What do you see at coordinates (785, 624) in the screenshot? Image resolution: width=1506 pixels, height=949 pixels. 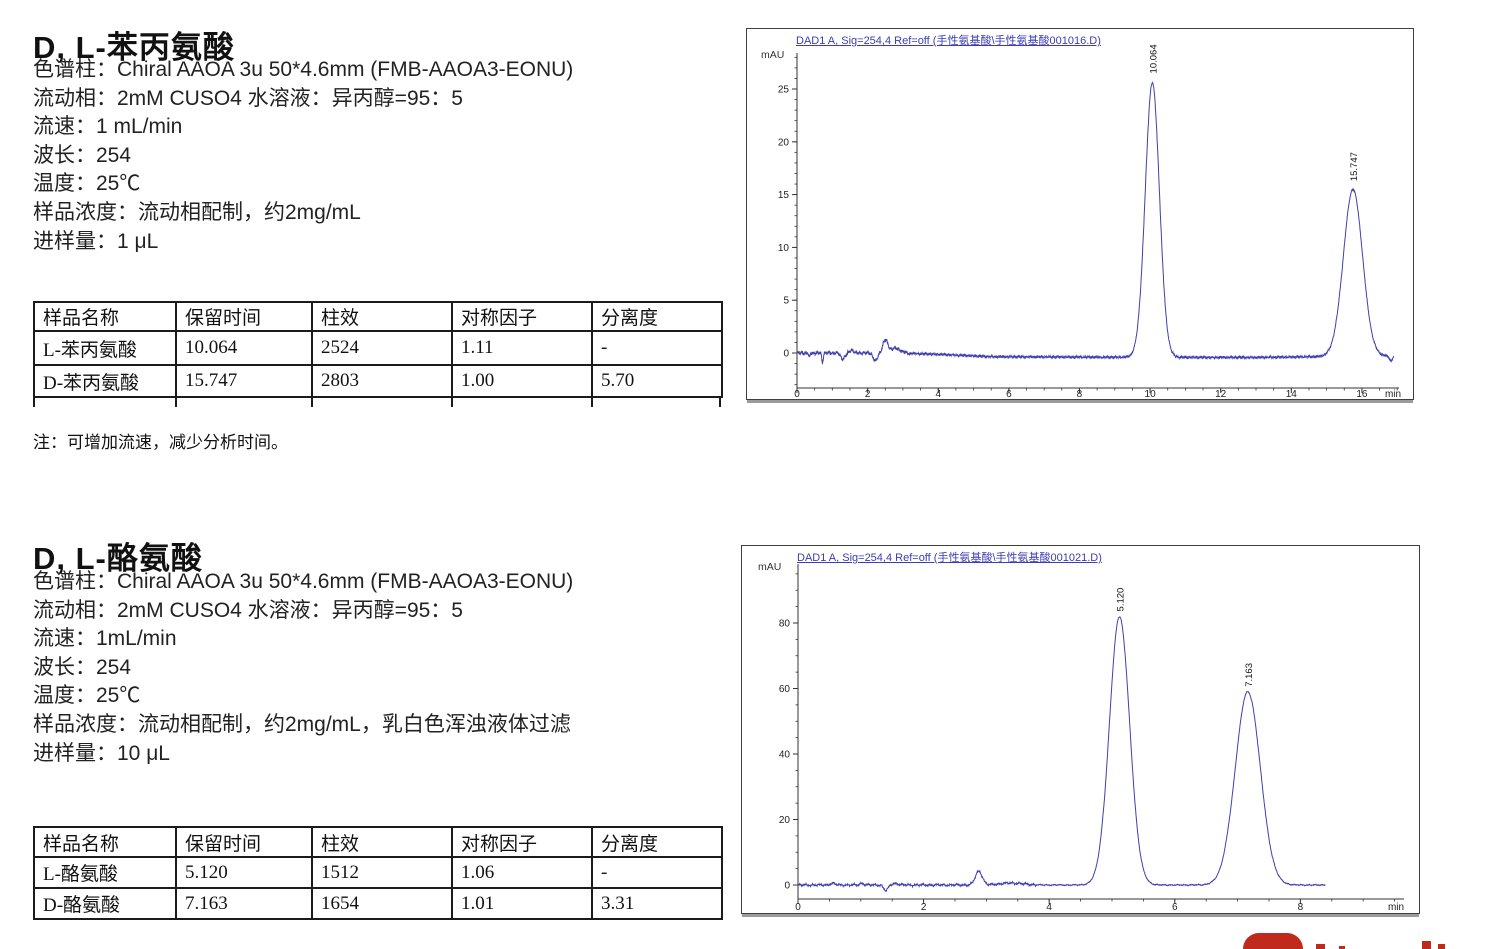 I see `svg-text: 80` at bounding box center [785, 624].